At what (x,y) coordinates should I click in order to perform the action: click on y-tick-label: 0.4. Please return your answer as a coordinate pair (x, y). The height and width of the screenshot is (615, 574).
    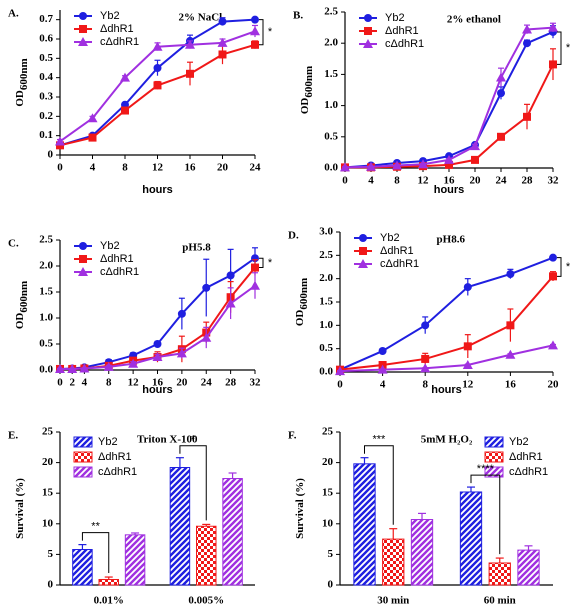
    Looking at the image, I should click on (46, 77).